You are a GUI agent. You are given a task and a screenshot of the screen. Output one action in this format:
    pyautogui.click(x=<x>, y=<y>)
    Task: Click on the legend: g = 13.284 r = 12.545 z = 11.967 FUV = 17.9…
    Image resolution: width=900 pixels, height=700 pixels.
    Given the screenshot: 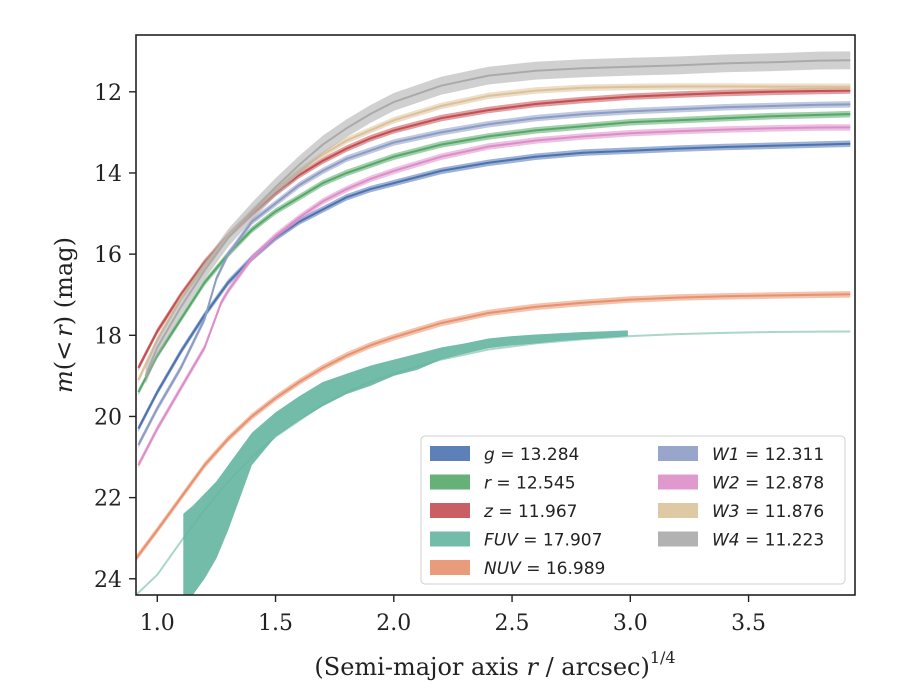 What is the action you would take?
    pyautogui.click(x=633, y=510)
    